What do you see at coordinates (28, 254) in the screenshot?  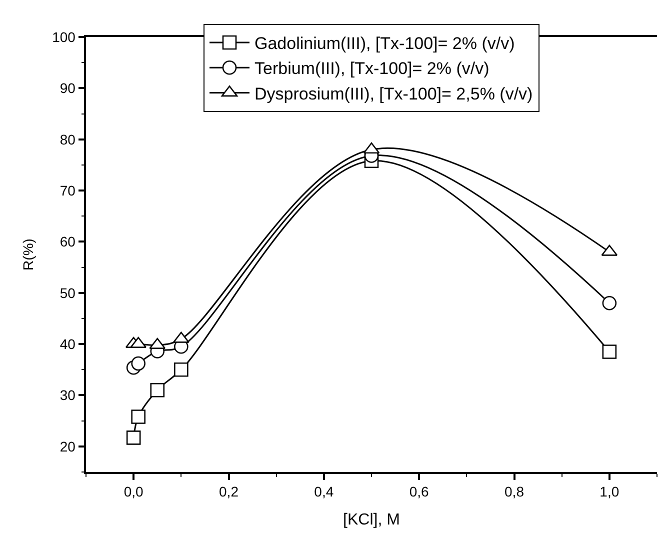 I see `y-axis-title: R(%)` at bounding box center [28, 254].